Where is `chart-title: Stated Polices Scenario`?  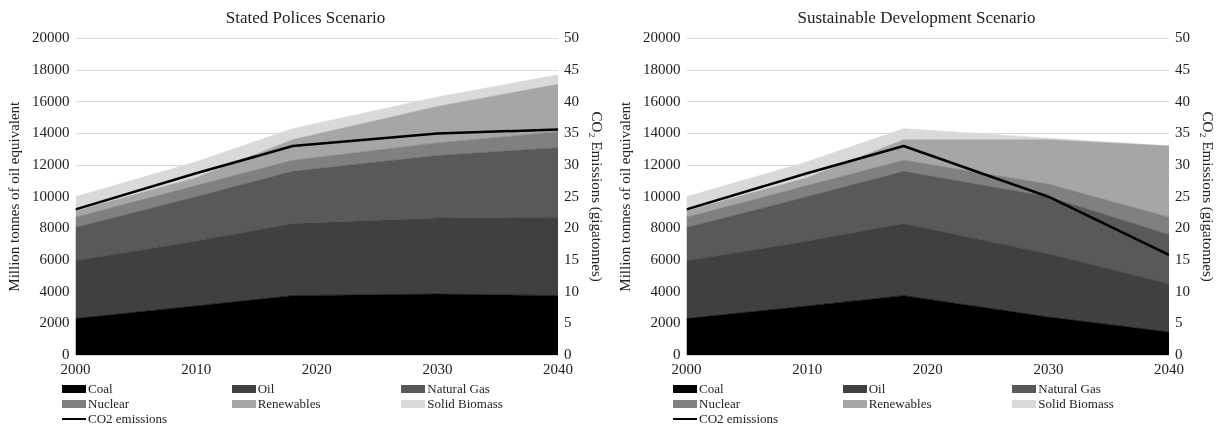 chart-title: Stated Polices Scenario is located at coordinates (305, 17).